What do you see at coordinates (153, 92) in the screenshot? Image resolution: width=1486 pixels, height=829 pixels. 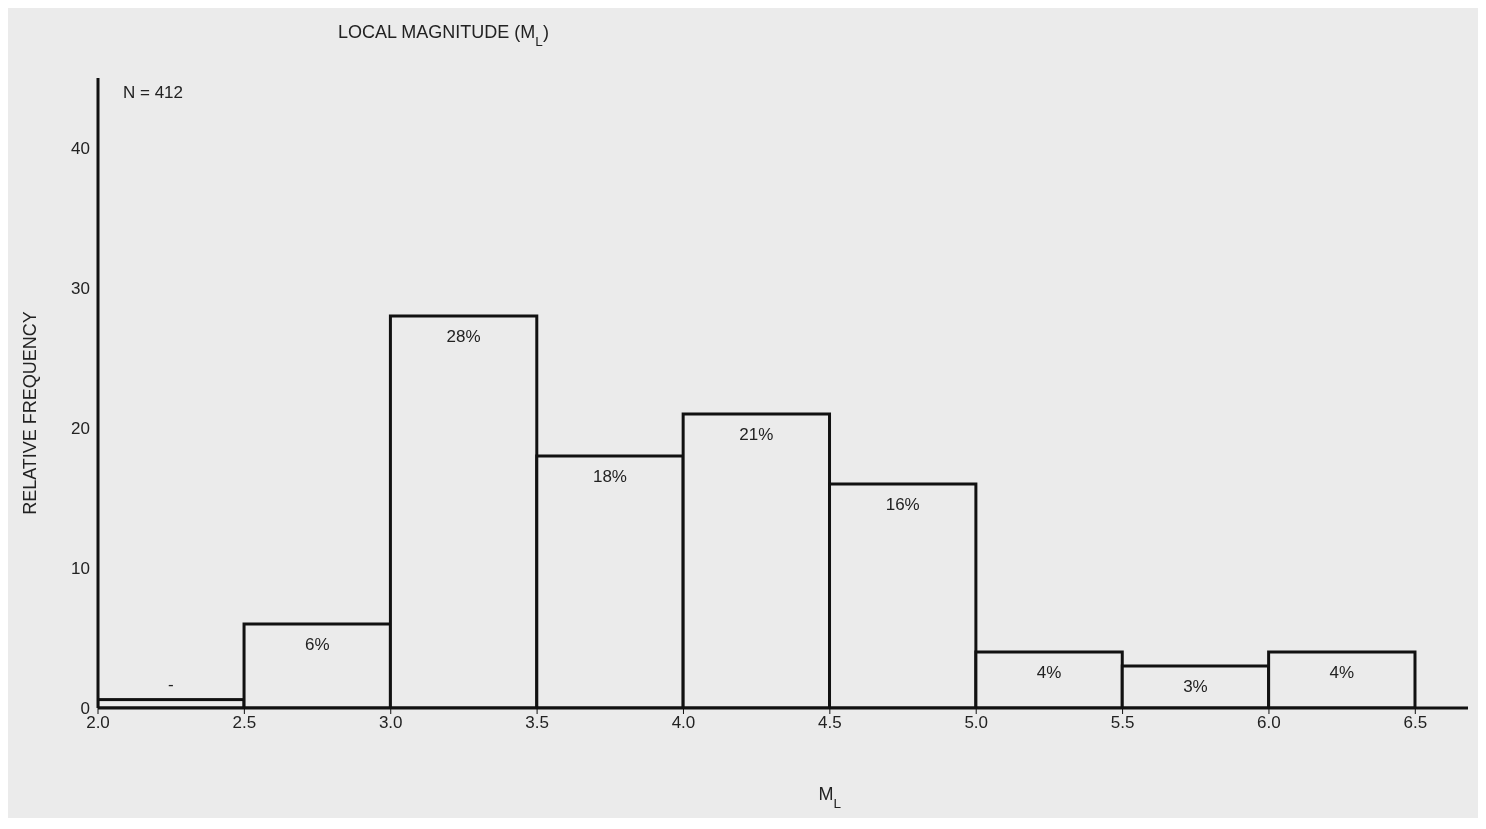 I see `annotation: N = 412` at bounding box center [153, 92].